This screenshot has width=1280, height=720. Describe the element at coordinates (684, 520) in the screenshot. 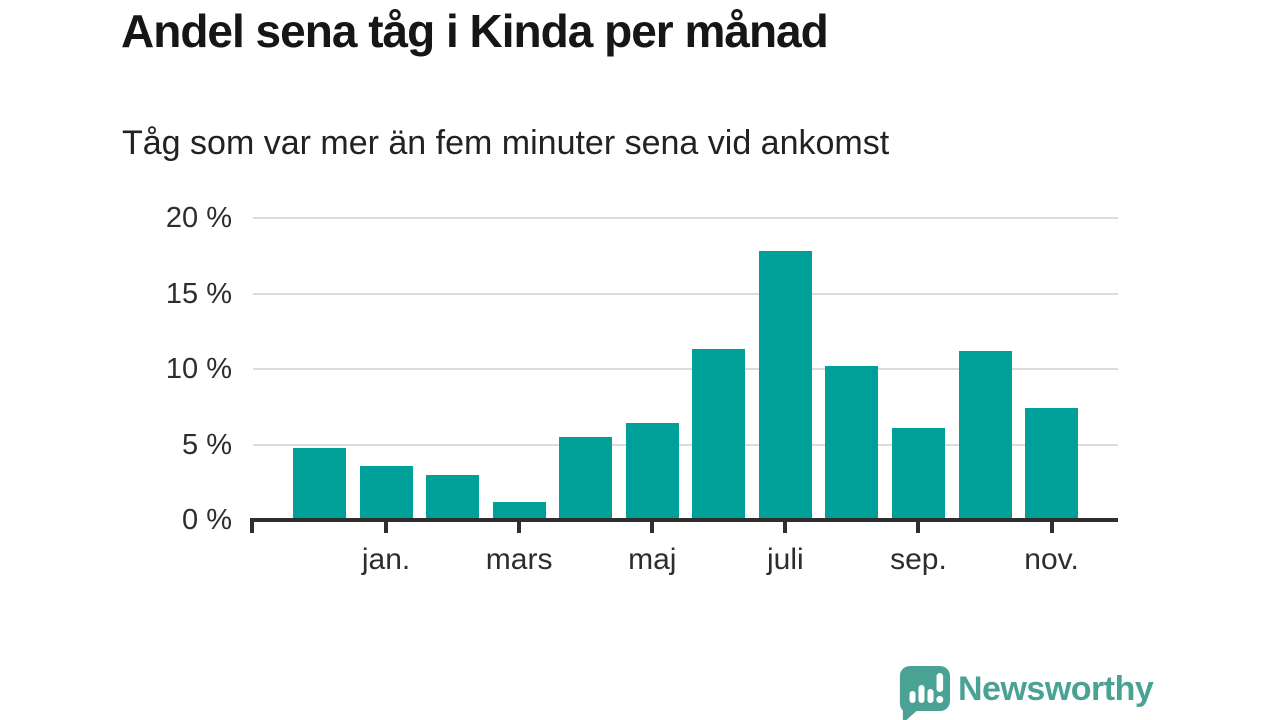

I see `x-axis-line` at that location.